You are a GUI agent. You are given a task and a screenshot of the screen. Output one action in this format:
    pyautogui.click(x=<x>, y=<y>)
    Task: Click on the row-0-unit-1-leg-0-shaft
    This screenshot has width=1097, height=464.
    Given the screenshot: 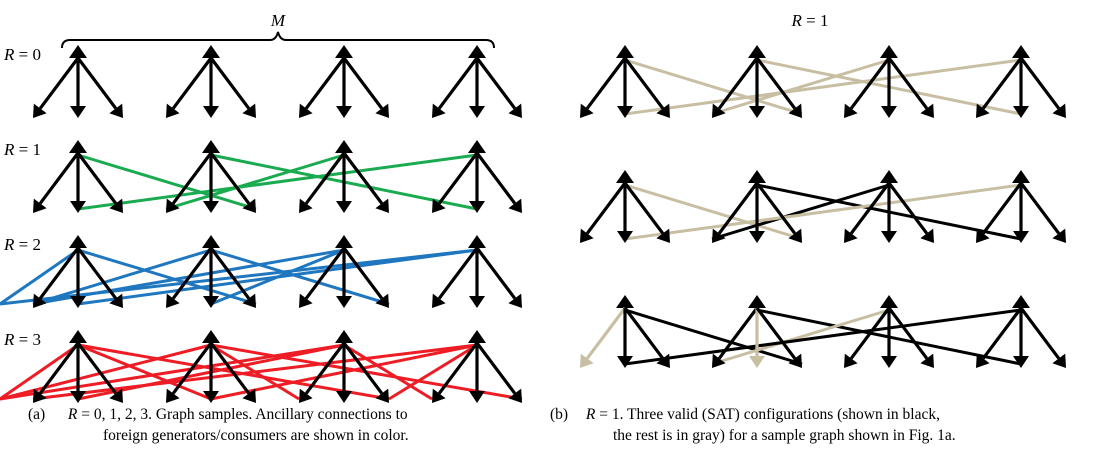 What is the action you would take?
    pyautogui.click(x=192, y=83)
    